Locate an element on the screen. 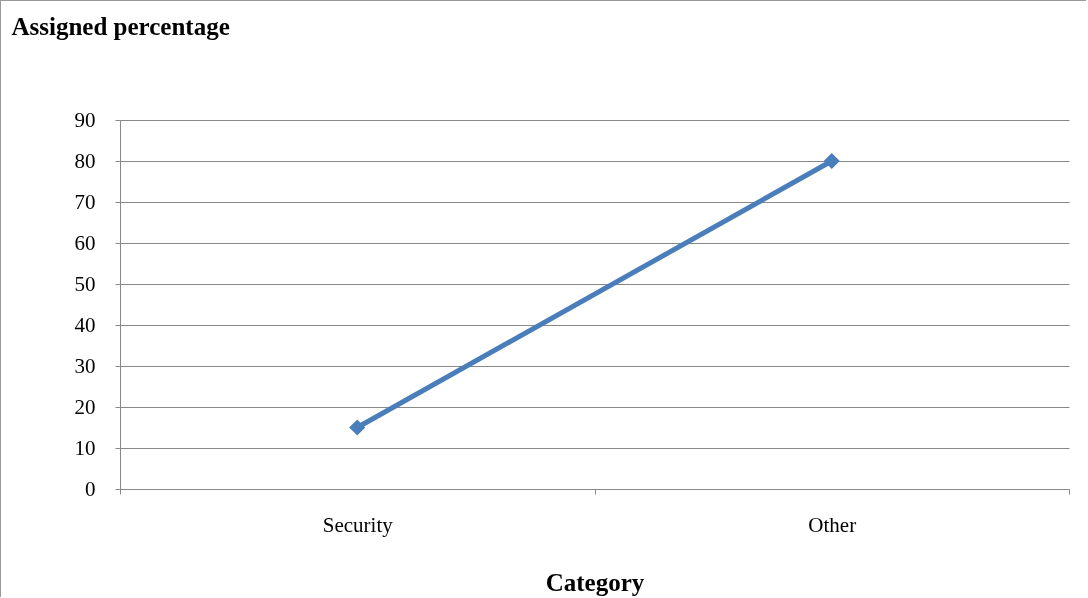 The width and height of the screenshot is (1088, 598). x-tick-label: Other is located at coordinates (832, 524).